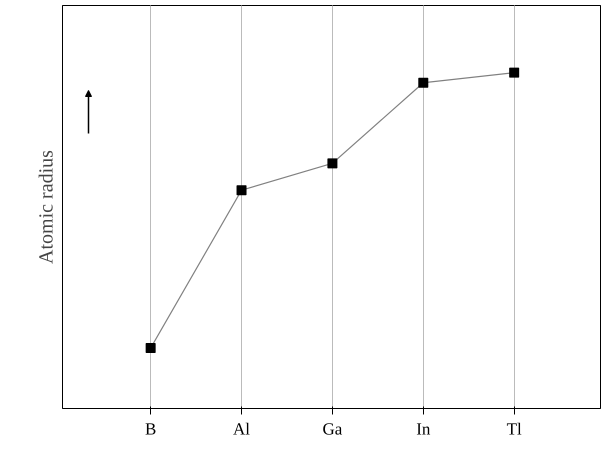  I want to click on x-tick-label: Al, so click(241, 429).